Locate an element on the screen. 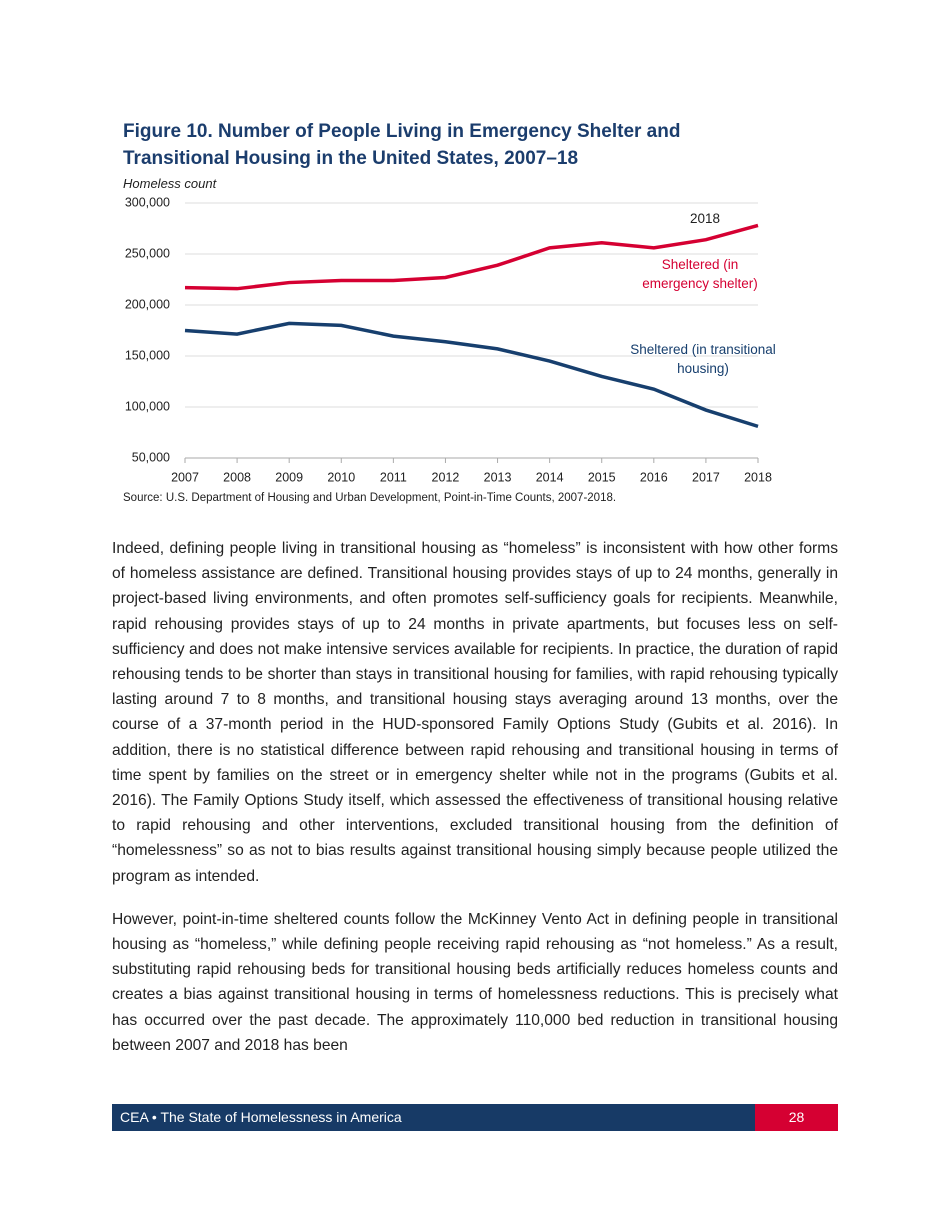  series-label: Sheltered (in transitional housing) is located at coordinates (703, 359).